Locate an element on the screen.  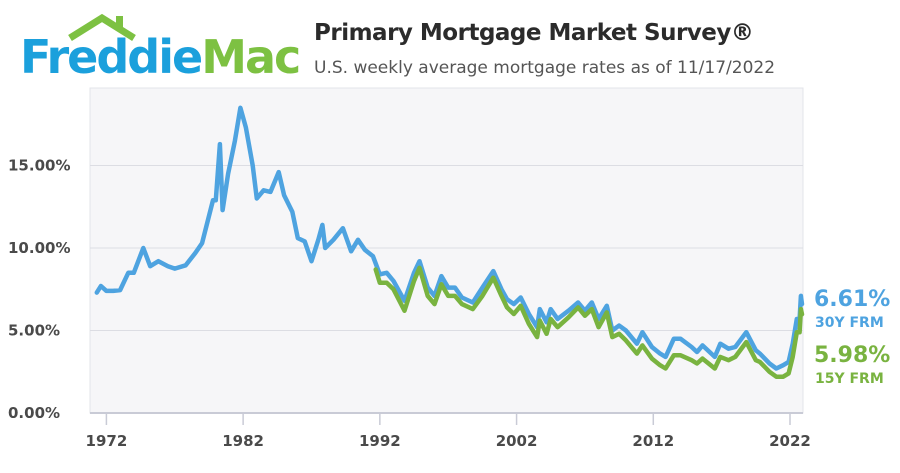
freddie-mac-logo: FreddieMac is located at coordinates (160, 48).